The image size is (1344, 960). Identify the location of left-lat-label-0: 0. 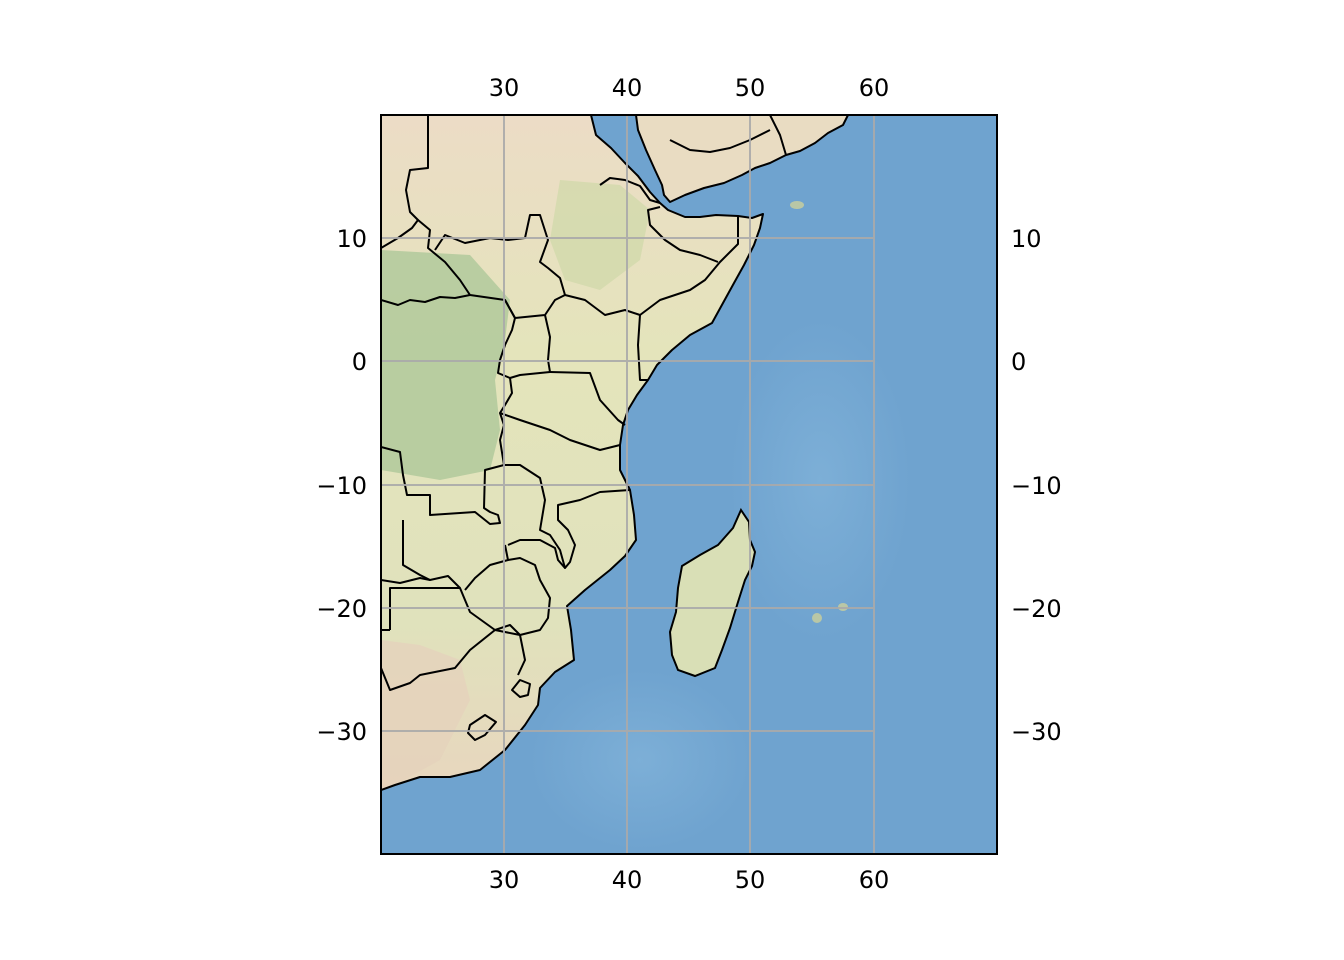
(359, 362).